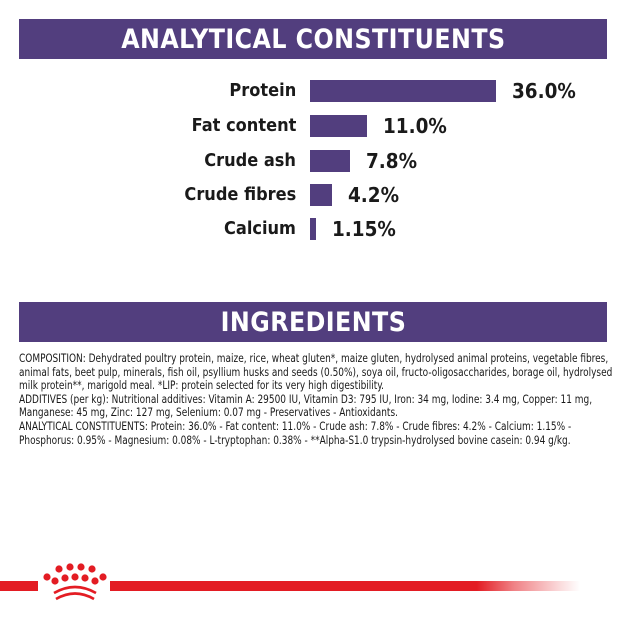  I want to click on chart-row: Crude fibres 4.2%, so click(310, 195).